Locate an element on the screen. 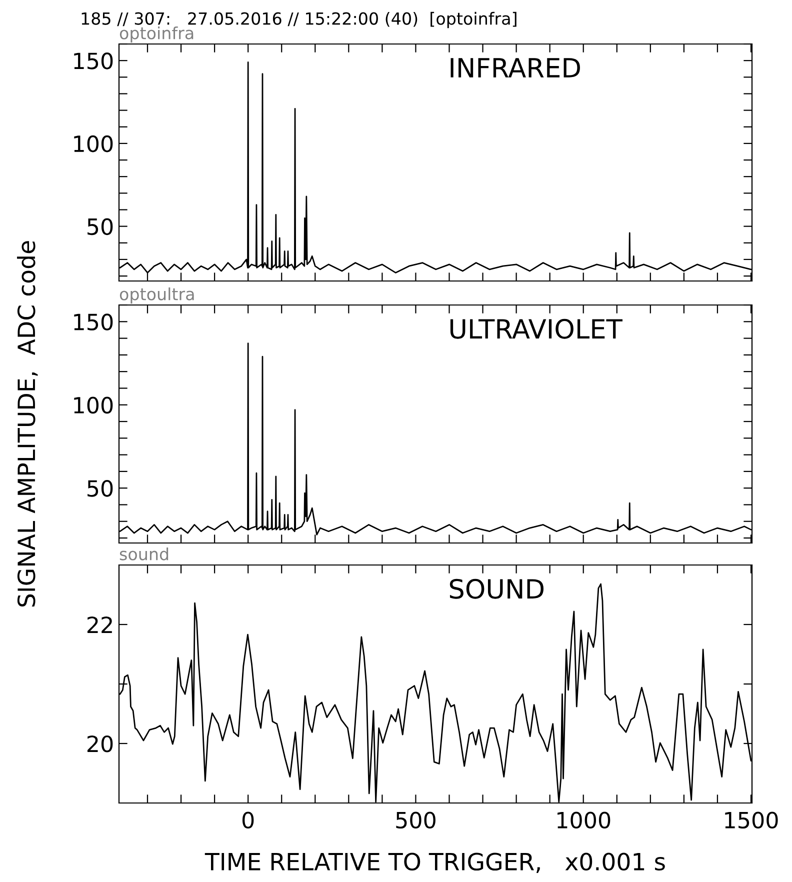 Image resolution: width=792 pixels, height=882 pixels. chart-subtitle: optoinfra is located at coordinates (157, 34).